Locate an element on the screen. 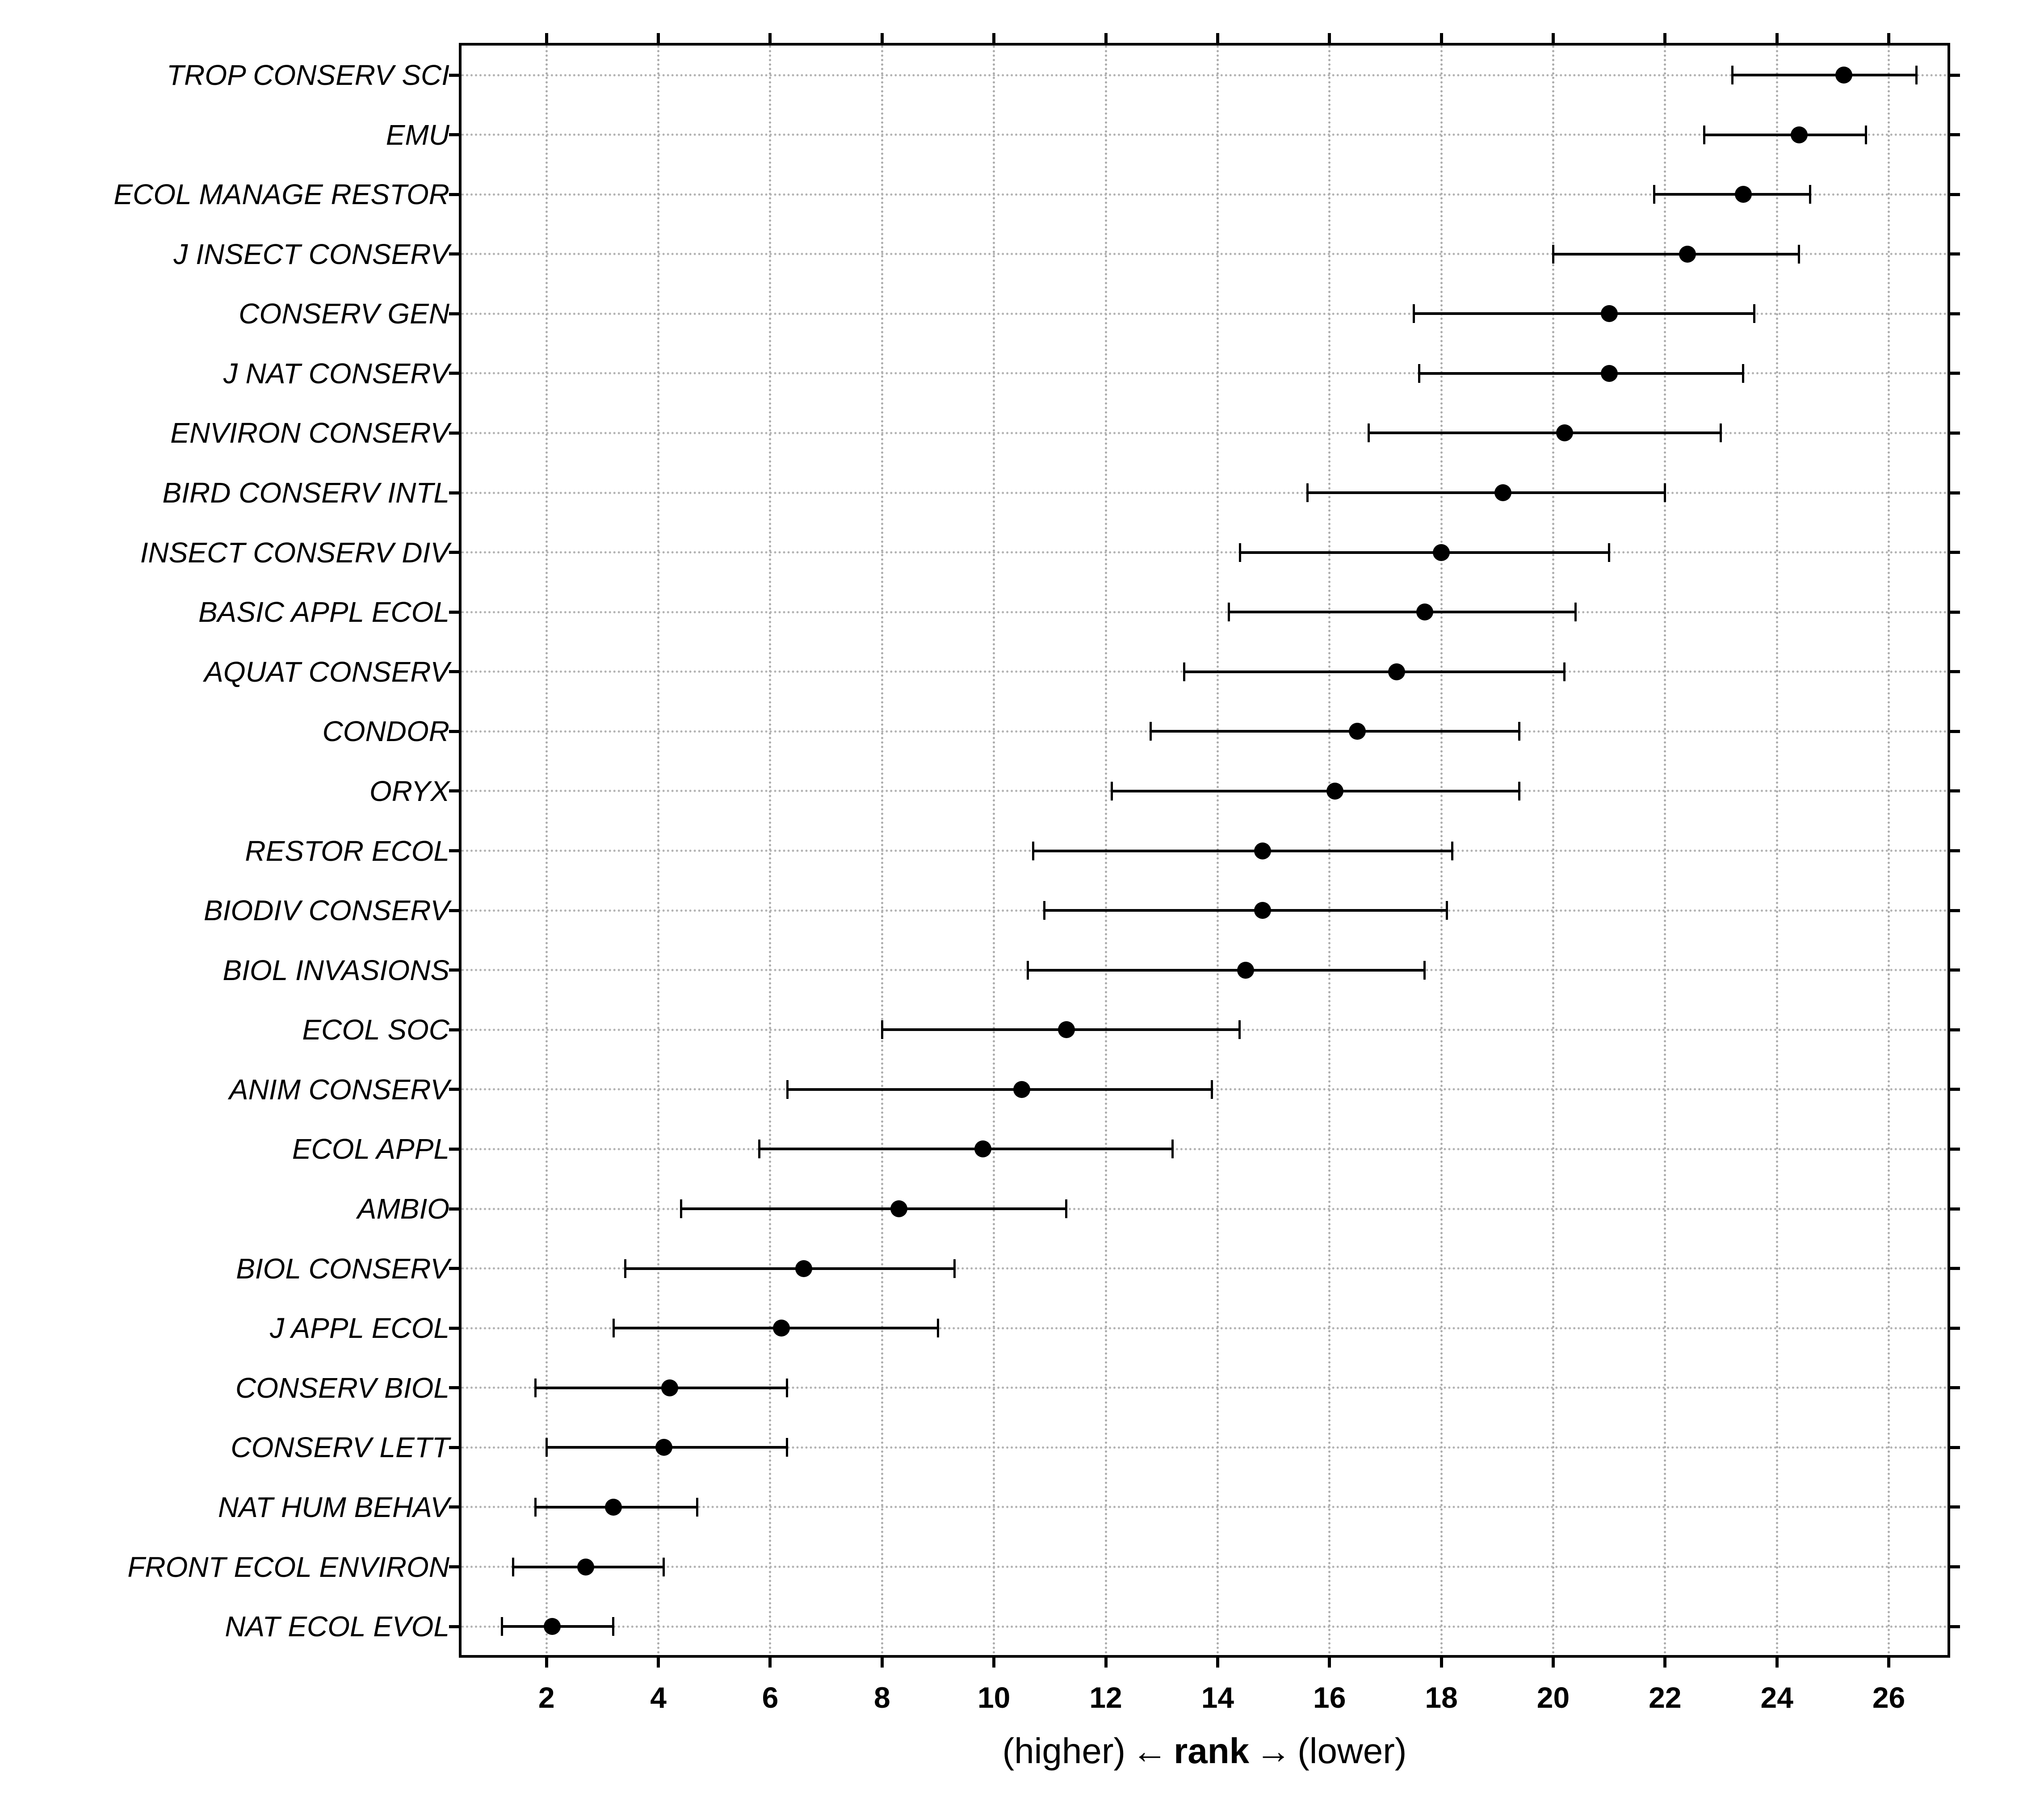 The height and width of the screenshot is (1802, 2044). journal-label: FRONT ECOL ENVIRON is located at coordinates (288, 1567).